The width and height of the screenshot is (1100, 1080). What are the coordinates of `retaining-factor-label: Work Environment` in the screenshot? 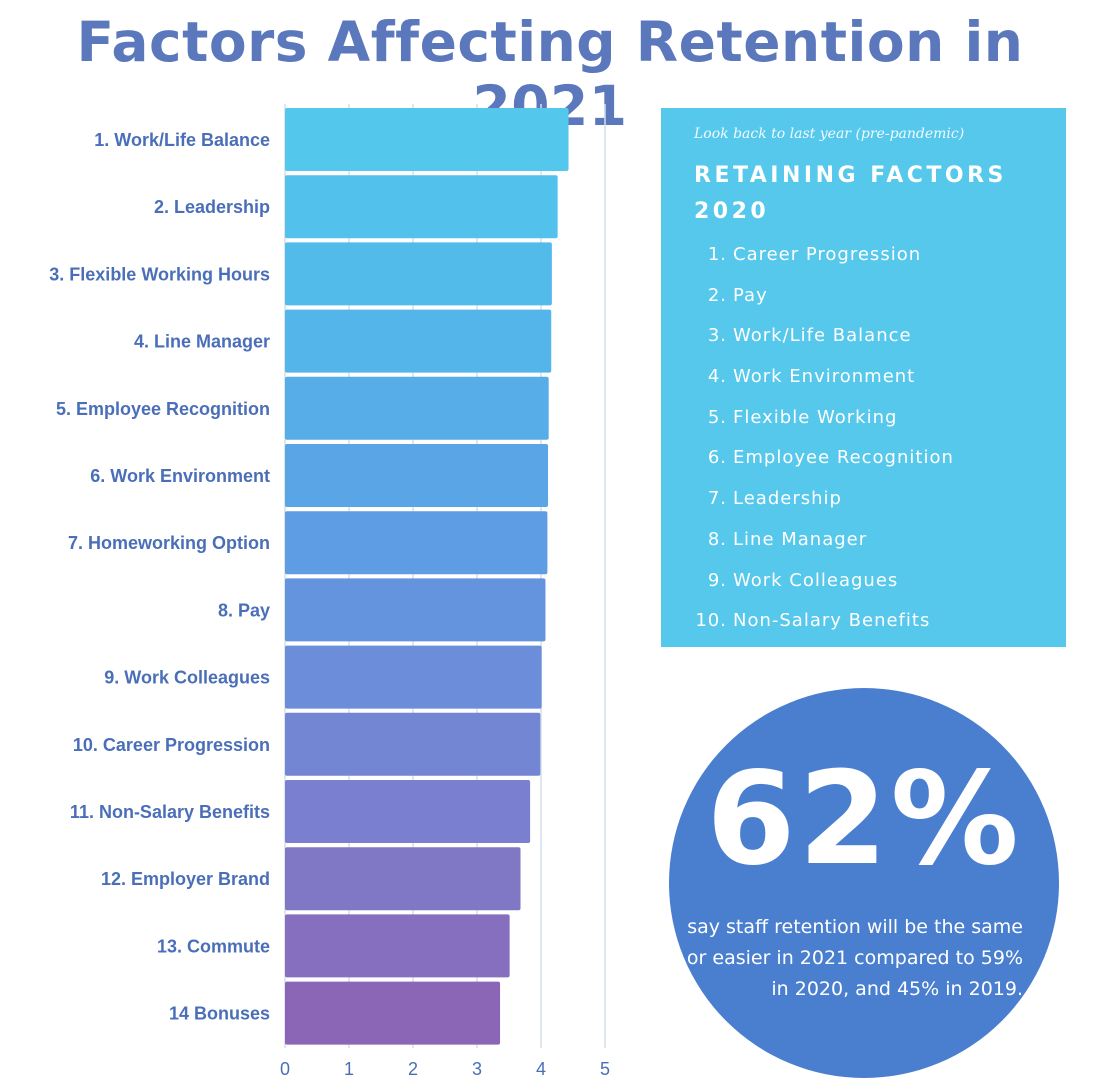 It's located at (824, 377).